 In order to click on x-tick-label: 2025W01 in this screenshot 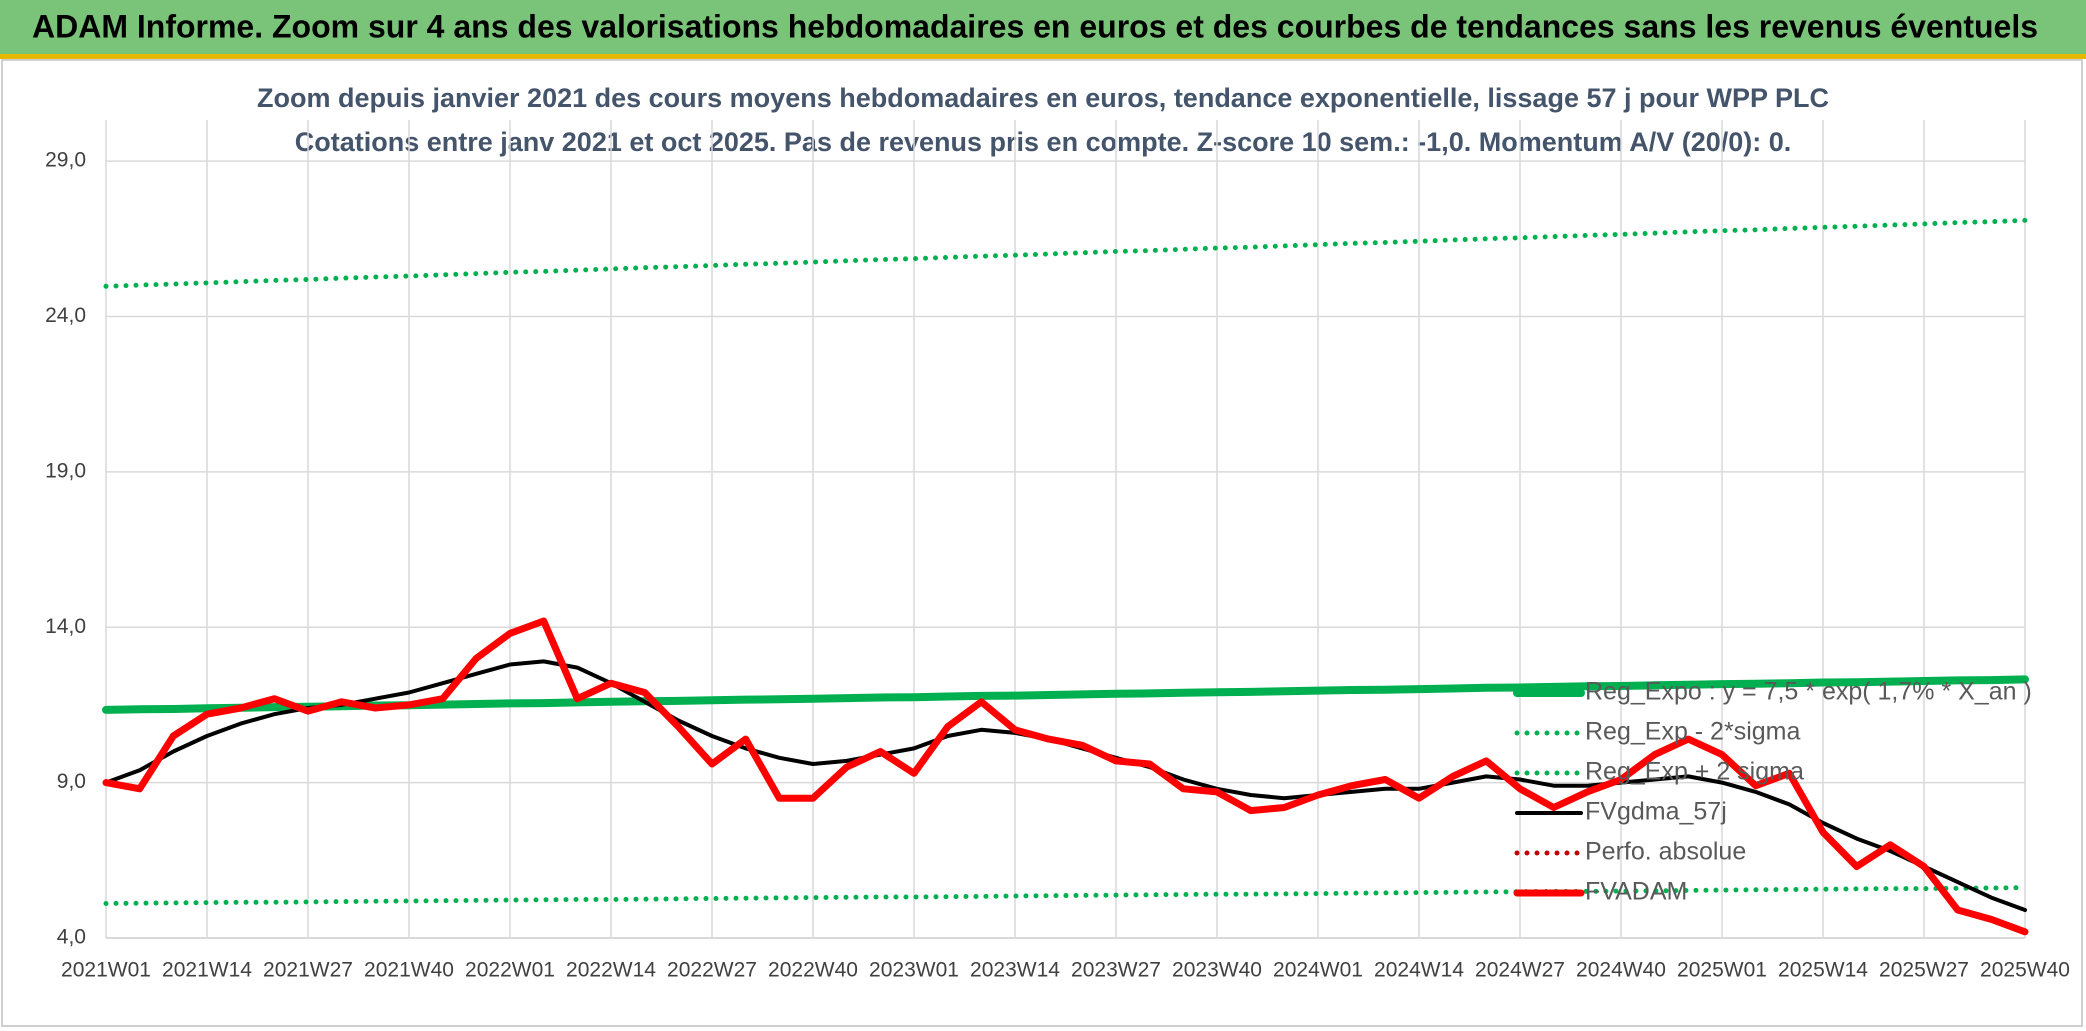, I will do `click(1722, 970)`.